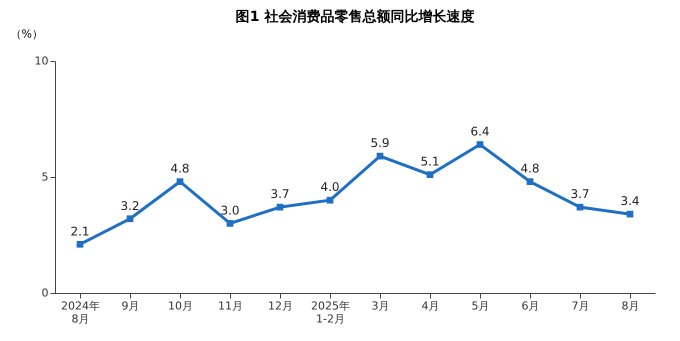 The image size is (680, 341). I want to click on data-label: 3.4, so click(630, 201).